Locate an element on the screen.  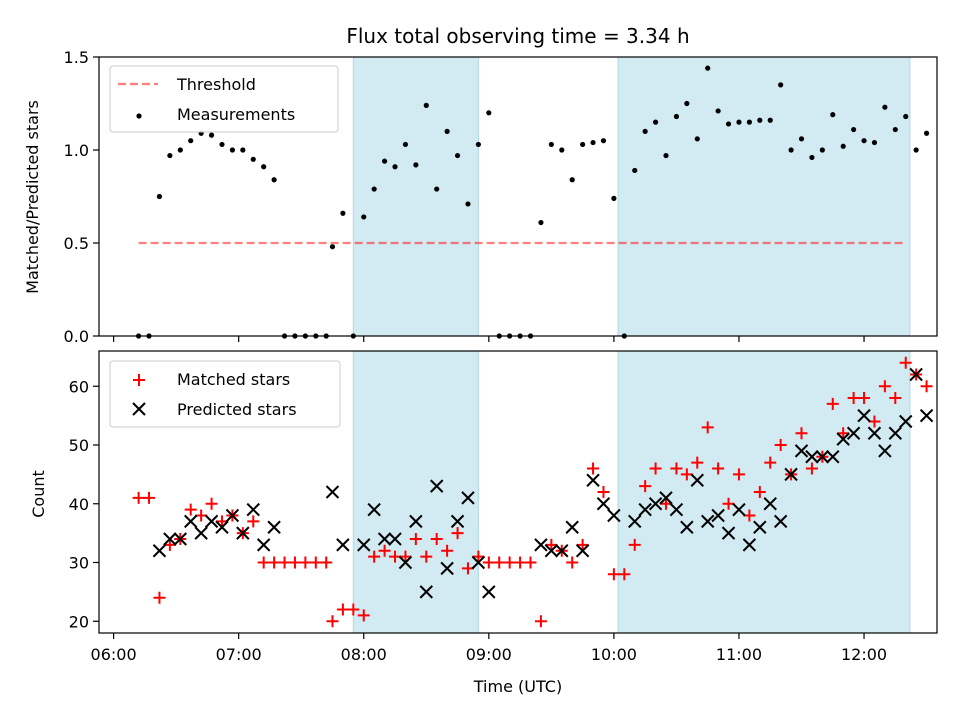
top-legend-box is located at coordinates (224, 99).